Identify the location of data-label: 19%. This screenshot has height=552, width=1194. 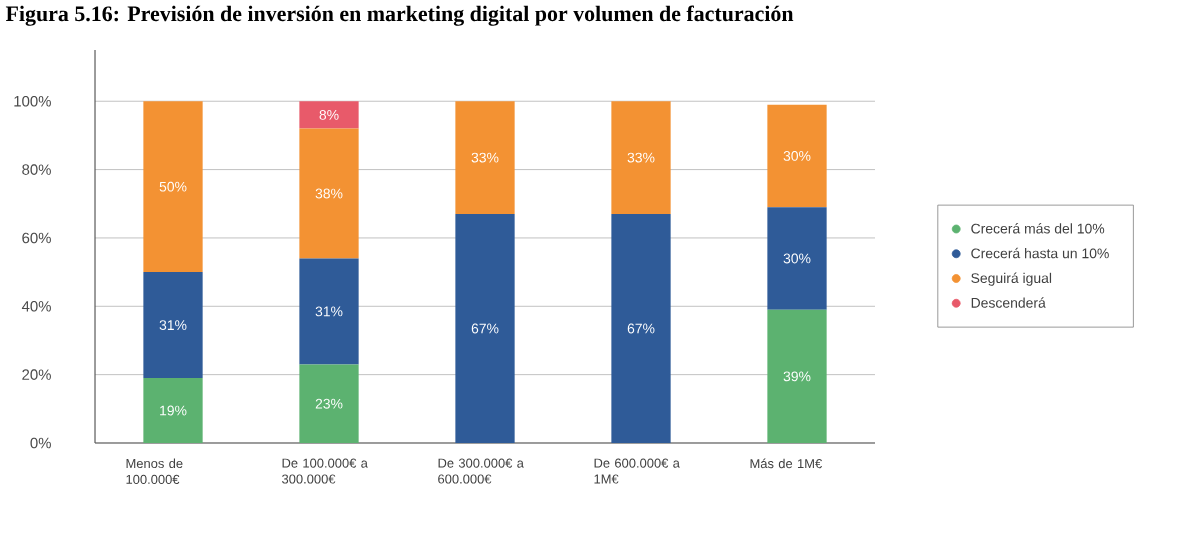
(173, 410).